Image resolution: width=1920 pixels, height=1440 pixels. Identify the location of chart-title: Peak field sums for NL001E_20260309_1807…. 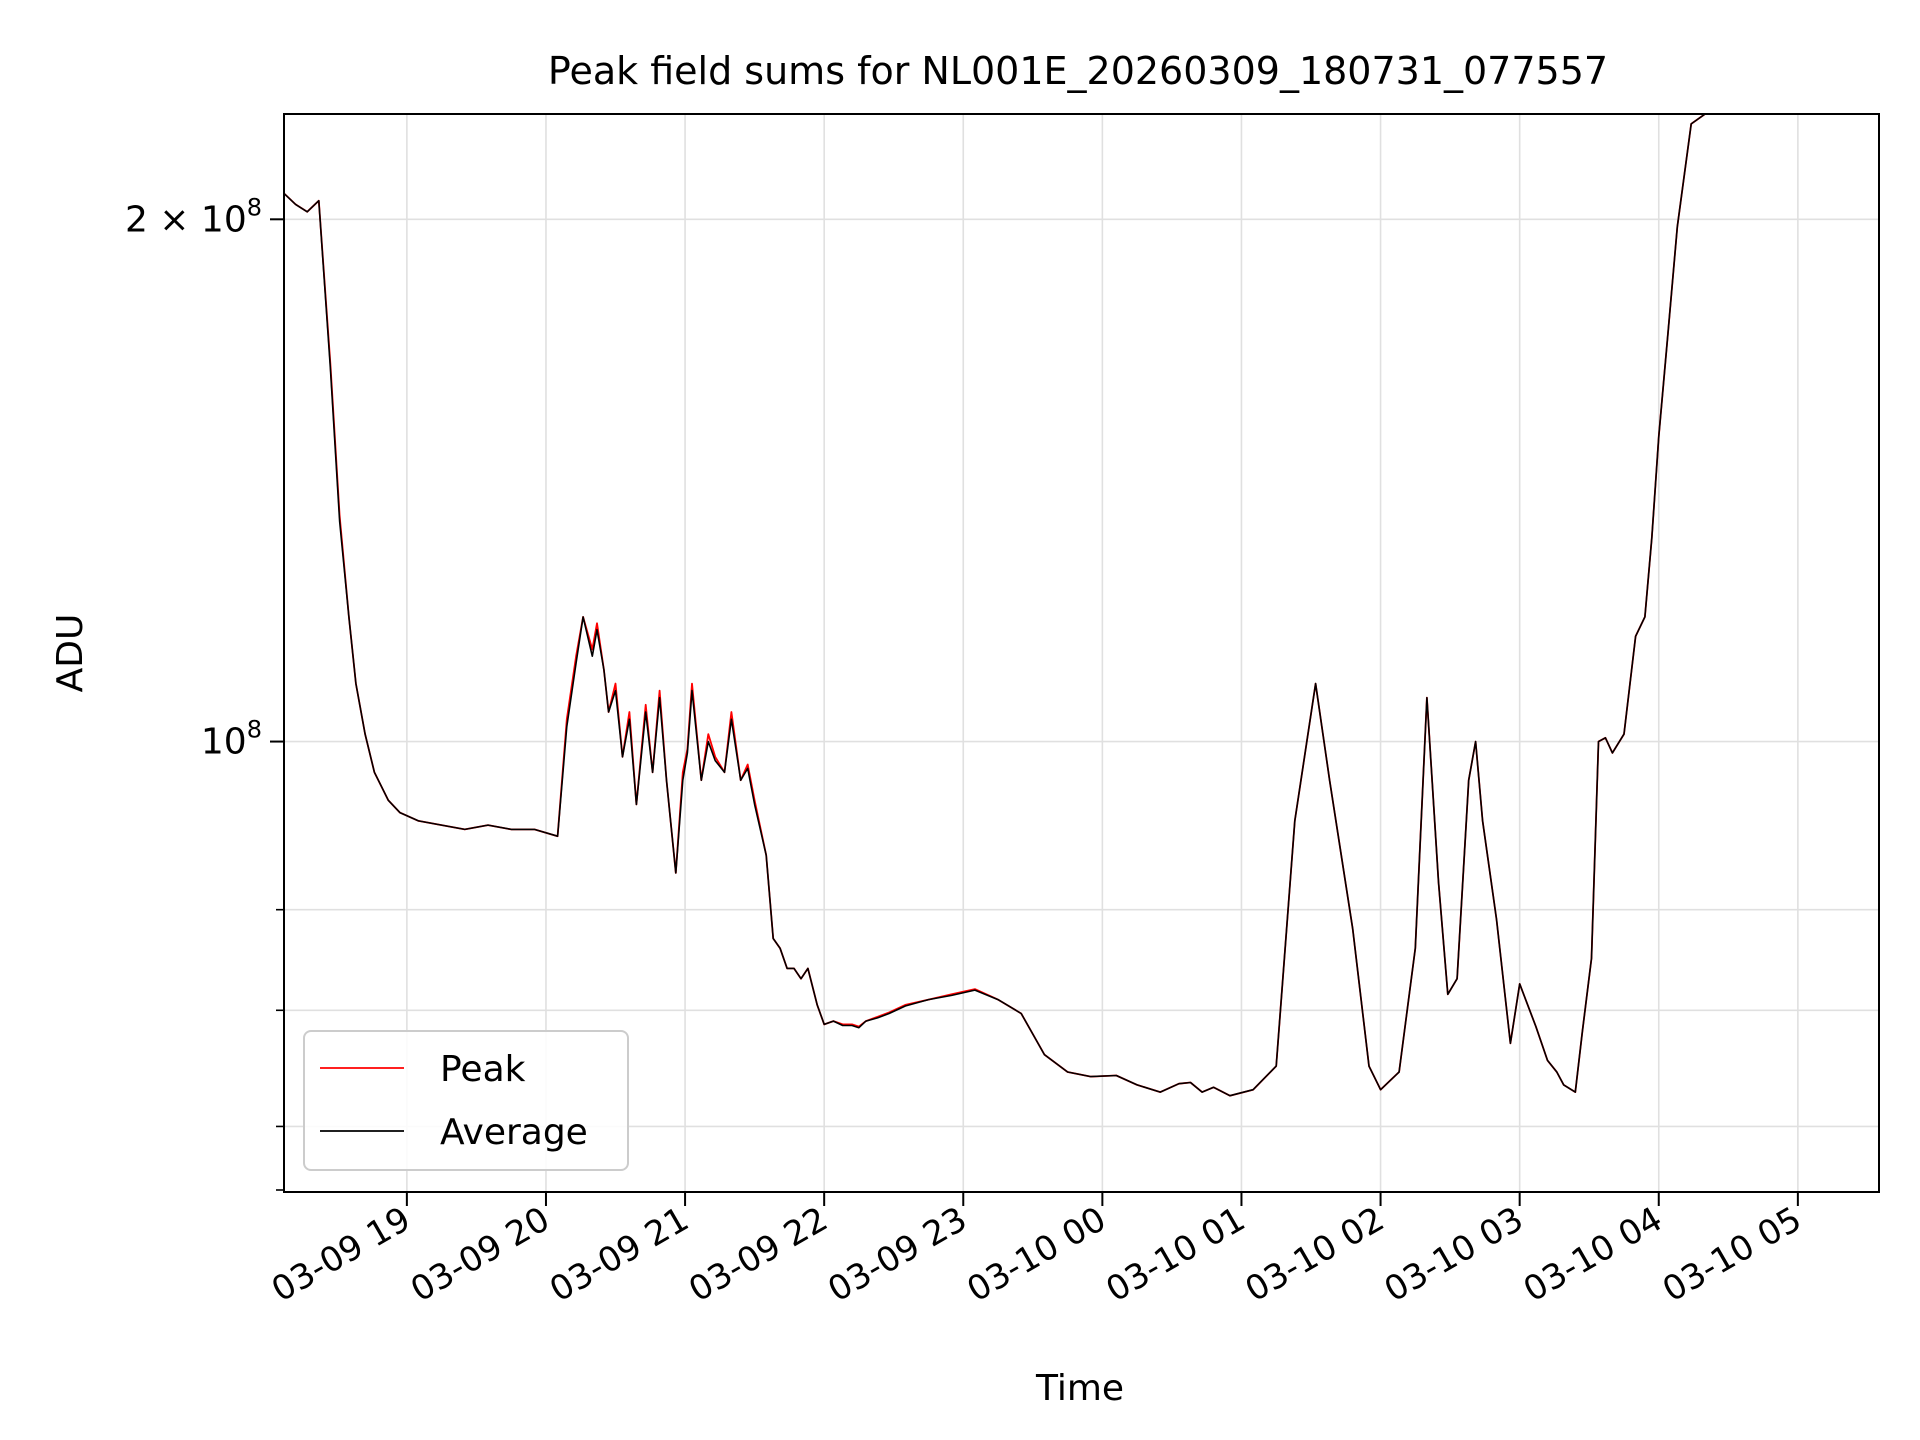
(1078, 71).